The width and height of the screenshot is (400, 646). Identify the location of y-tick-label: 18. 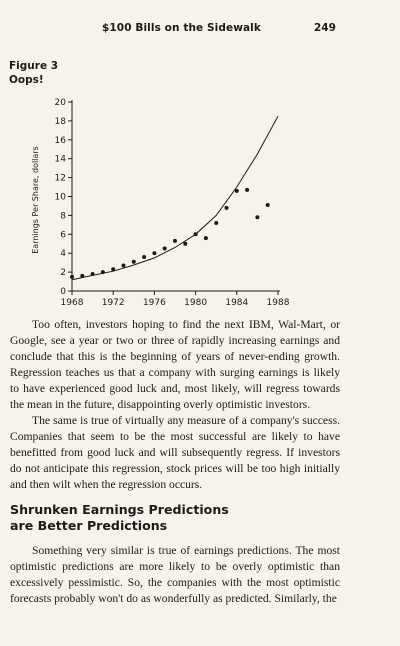
(61, 122).